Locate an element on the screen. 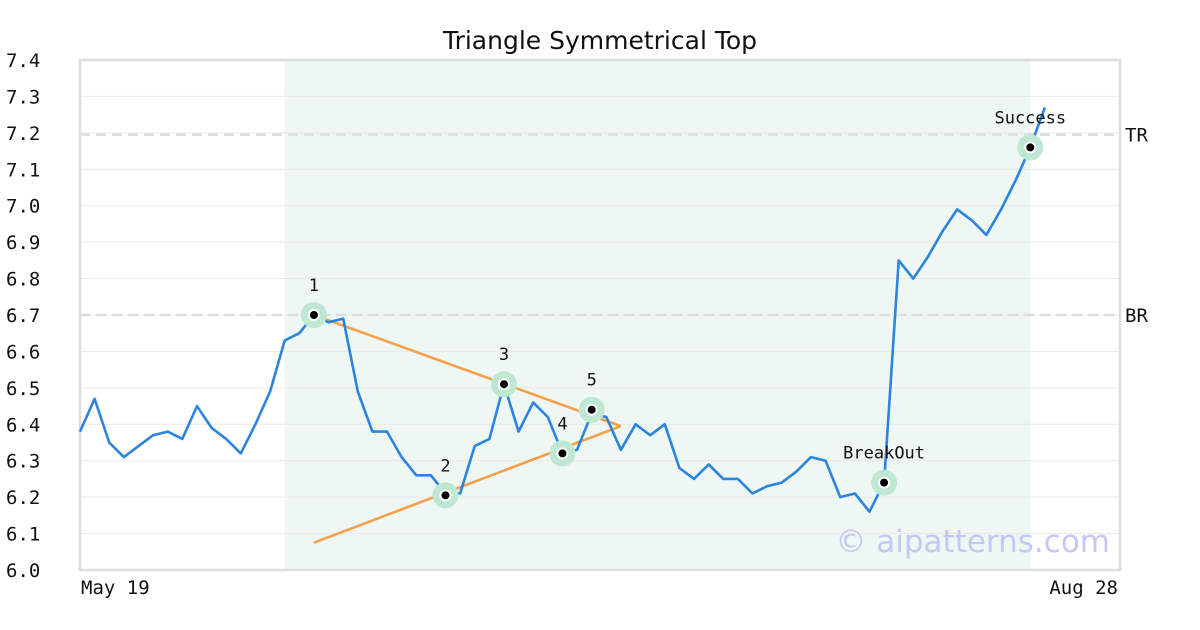 The image size is (1200, 630). chart-title: Triangle Symmetrical Top is located at coordinates (599, 40).